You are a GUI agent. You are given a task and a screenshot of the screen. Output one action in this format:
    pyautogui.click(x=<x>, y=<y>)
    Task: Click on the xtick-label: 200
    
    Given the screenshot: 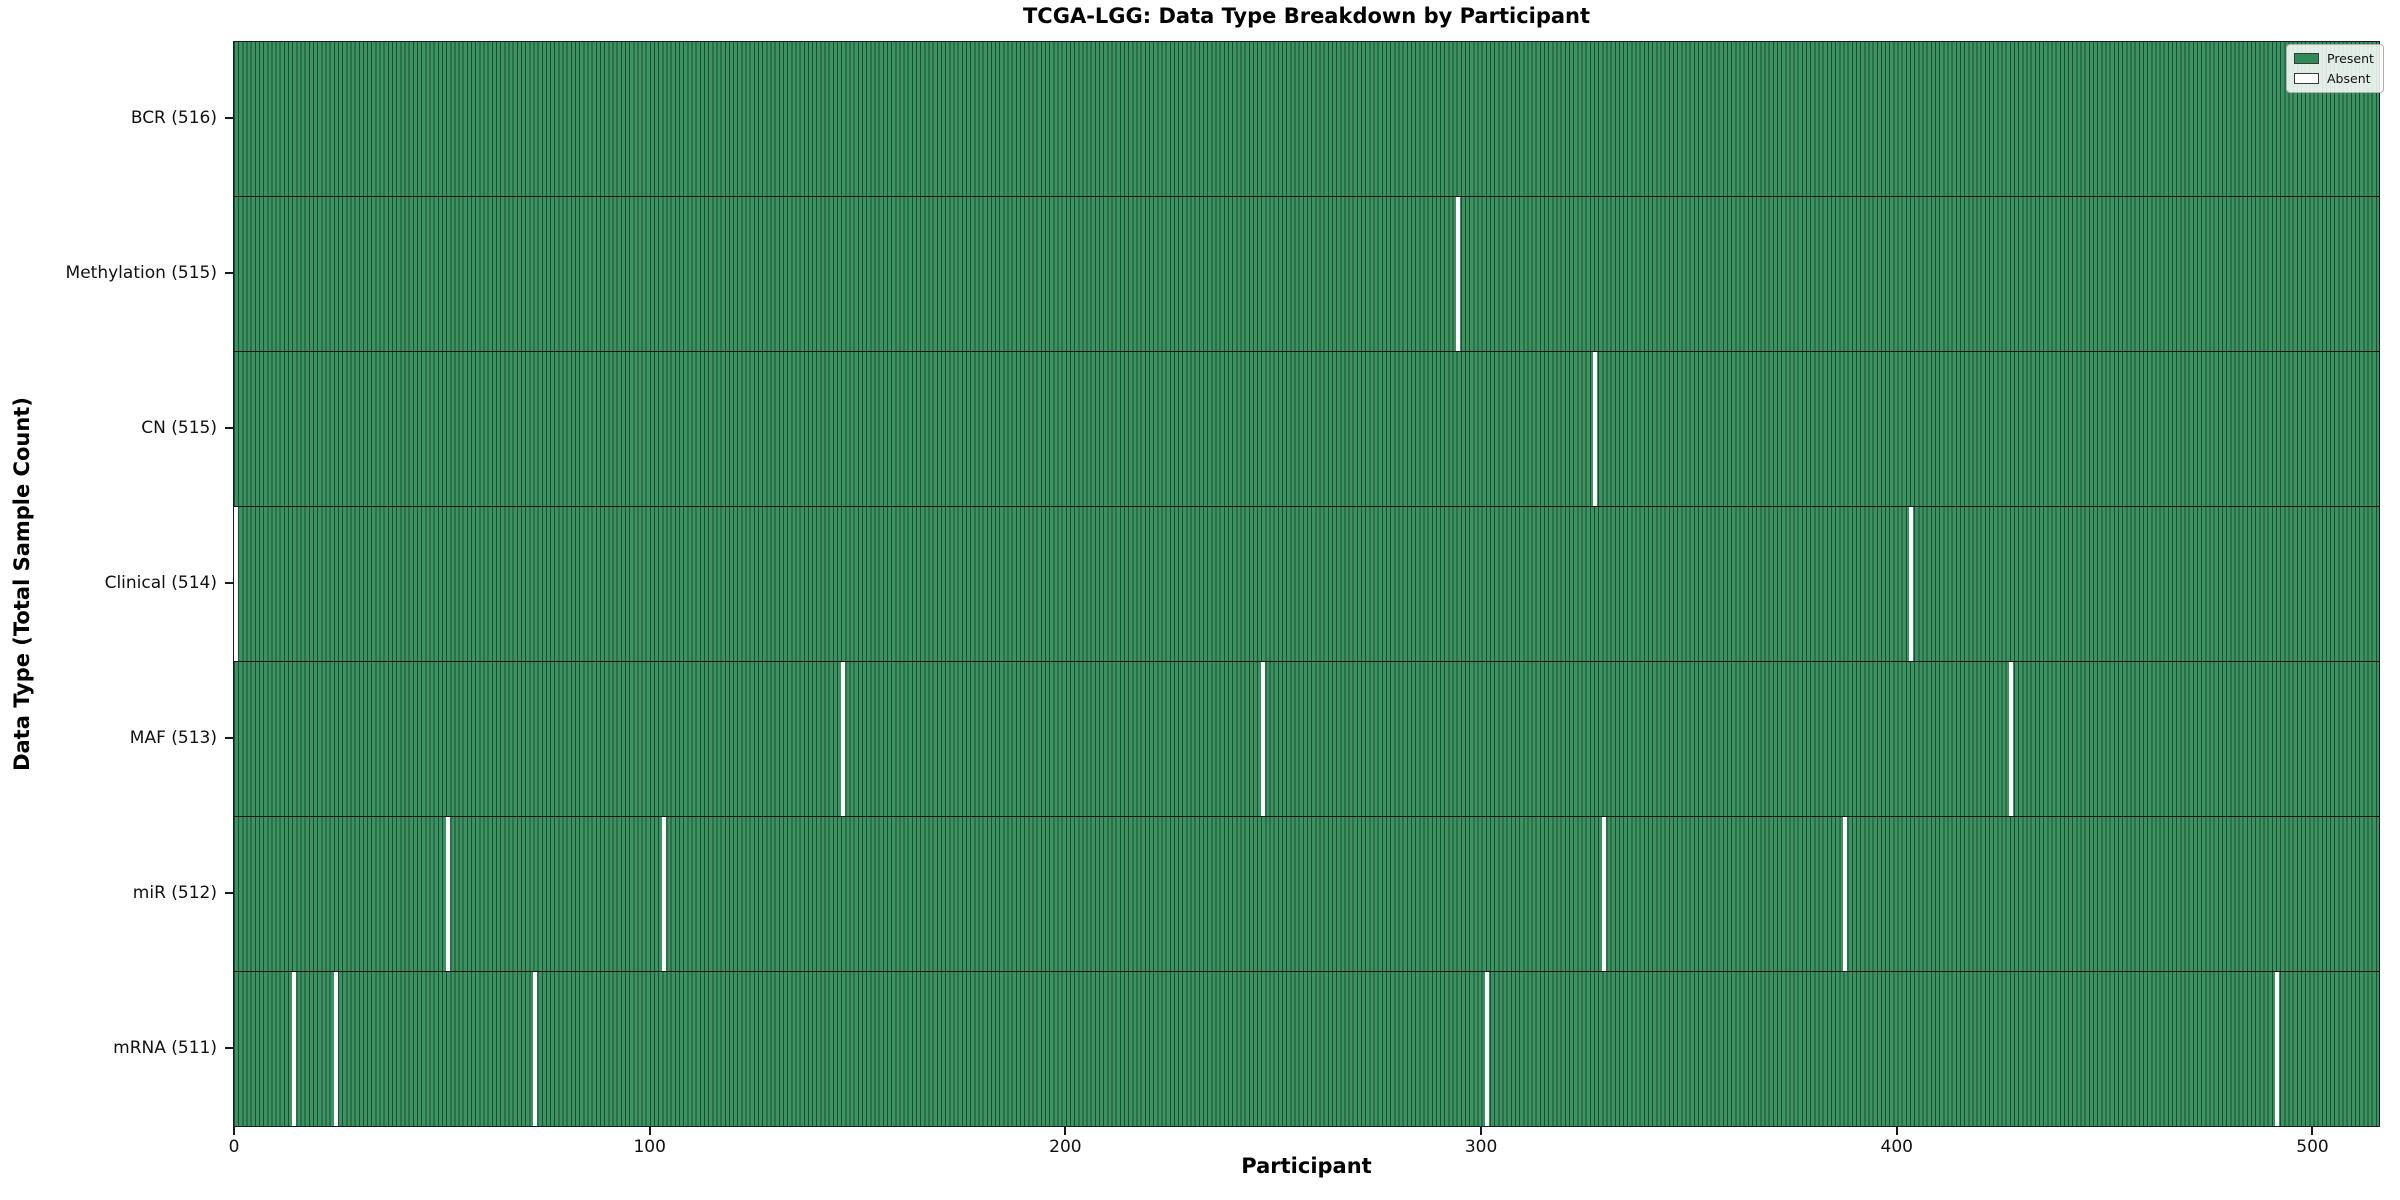 What is the action you would take?
    pyautogui.click(x=1065, y=1147)
    